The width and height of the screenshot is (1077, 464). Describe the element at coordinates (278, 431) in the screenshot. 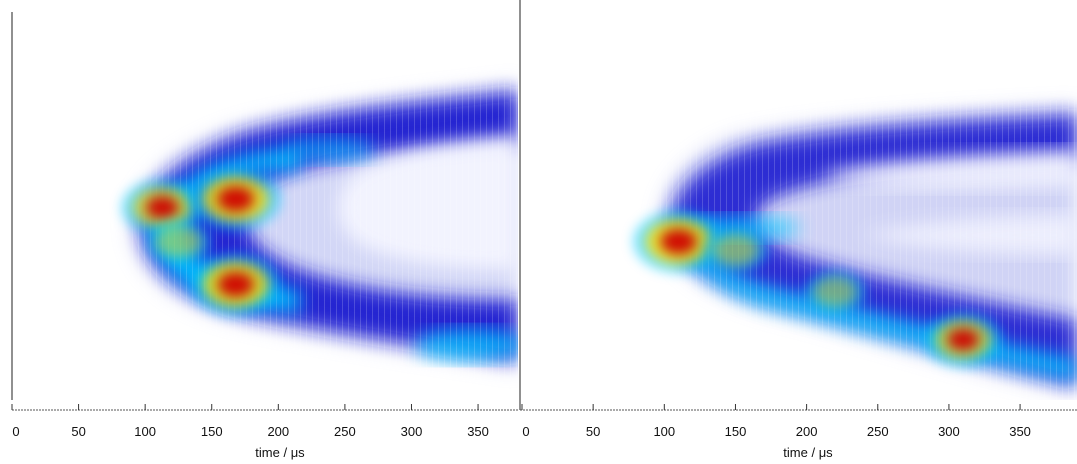

I see `x-tick-label-left-200: 200` at that location.